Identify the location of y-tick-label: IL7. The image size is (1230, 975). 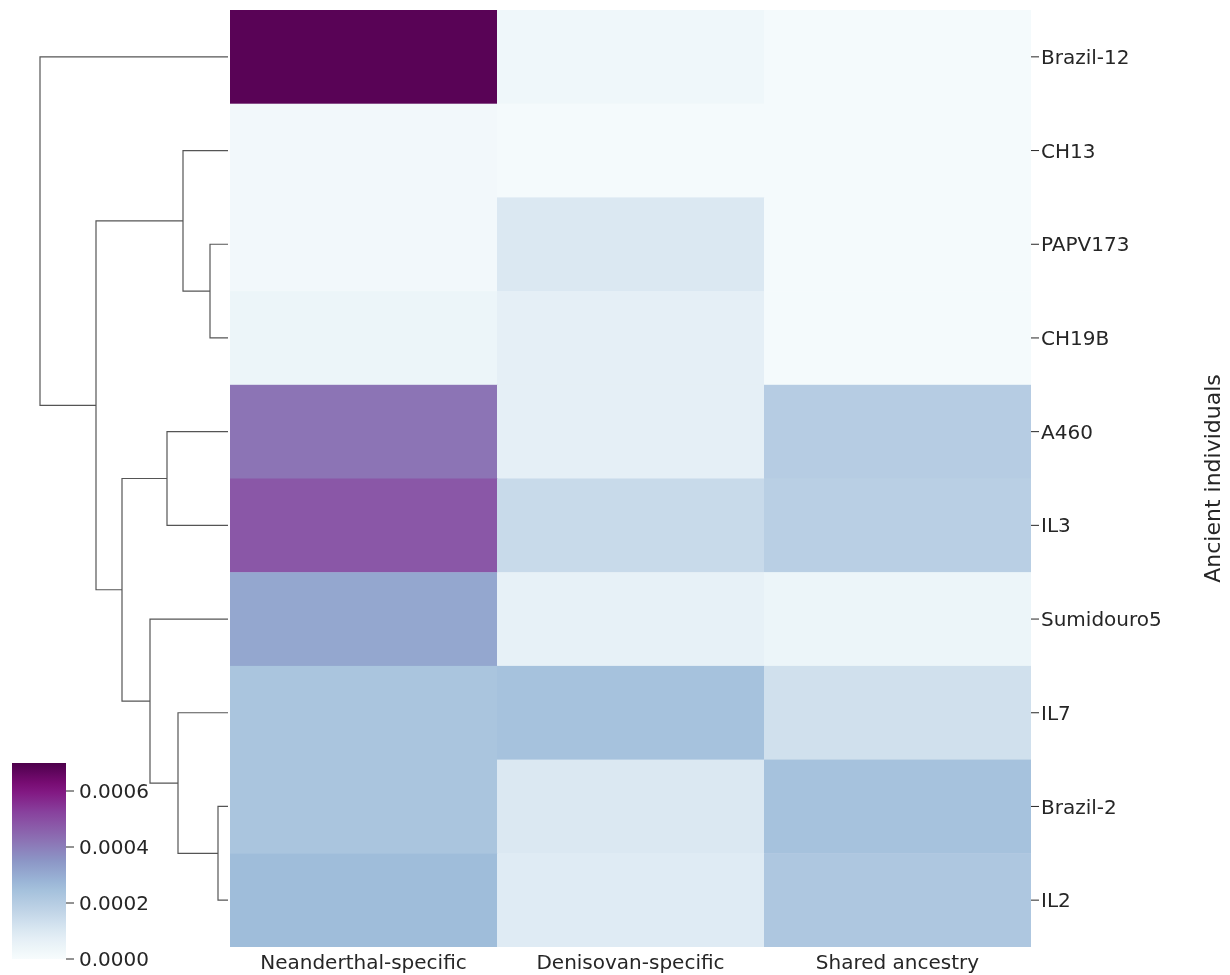
(1056, 712).